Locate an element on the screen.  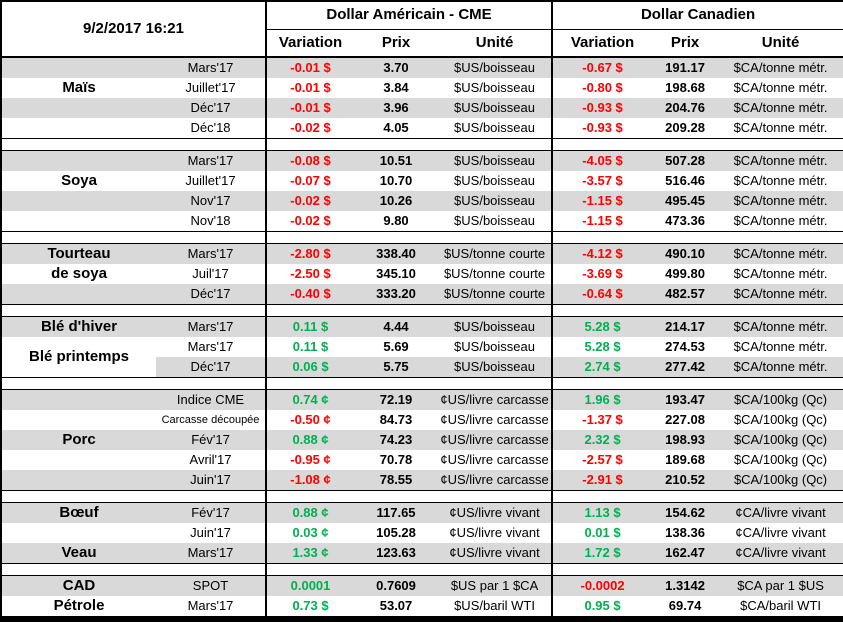
us-prix-cell: 5.69 is located at coordinates (396, 346).